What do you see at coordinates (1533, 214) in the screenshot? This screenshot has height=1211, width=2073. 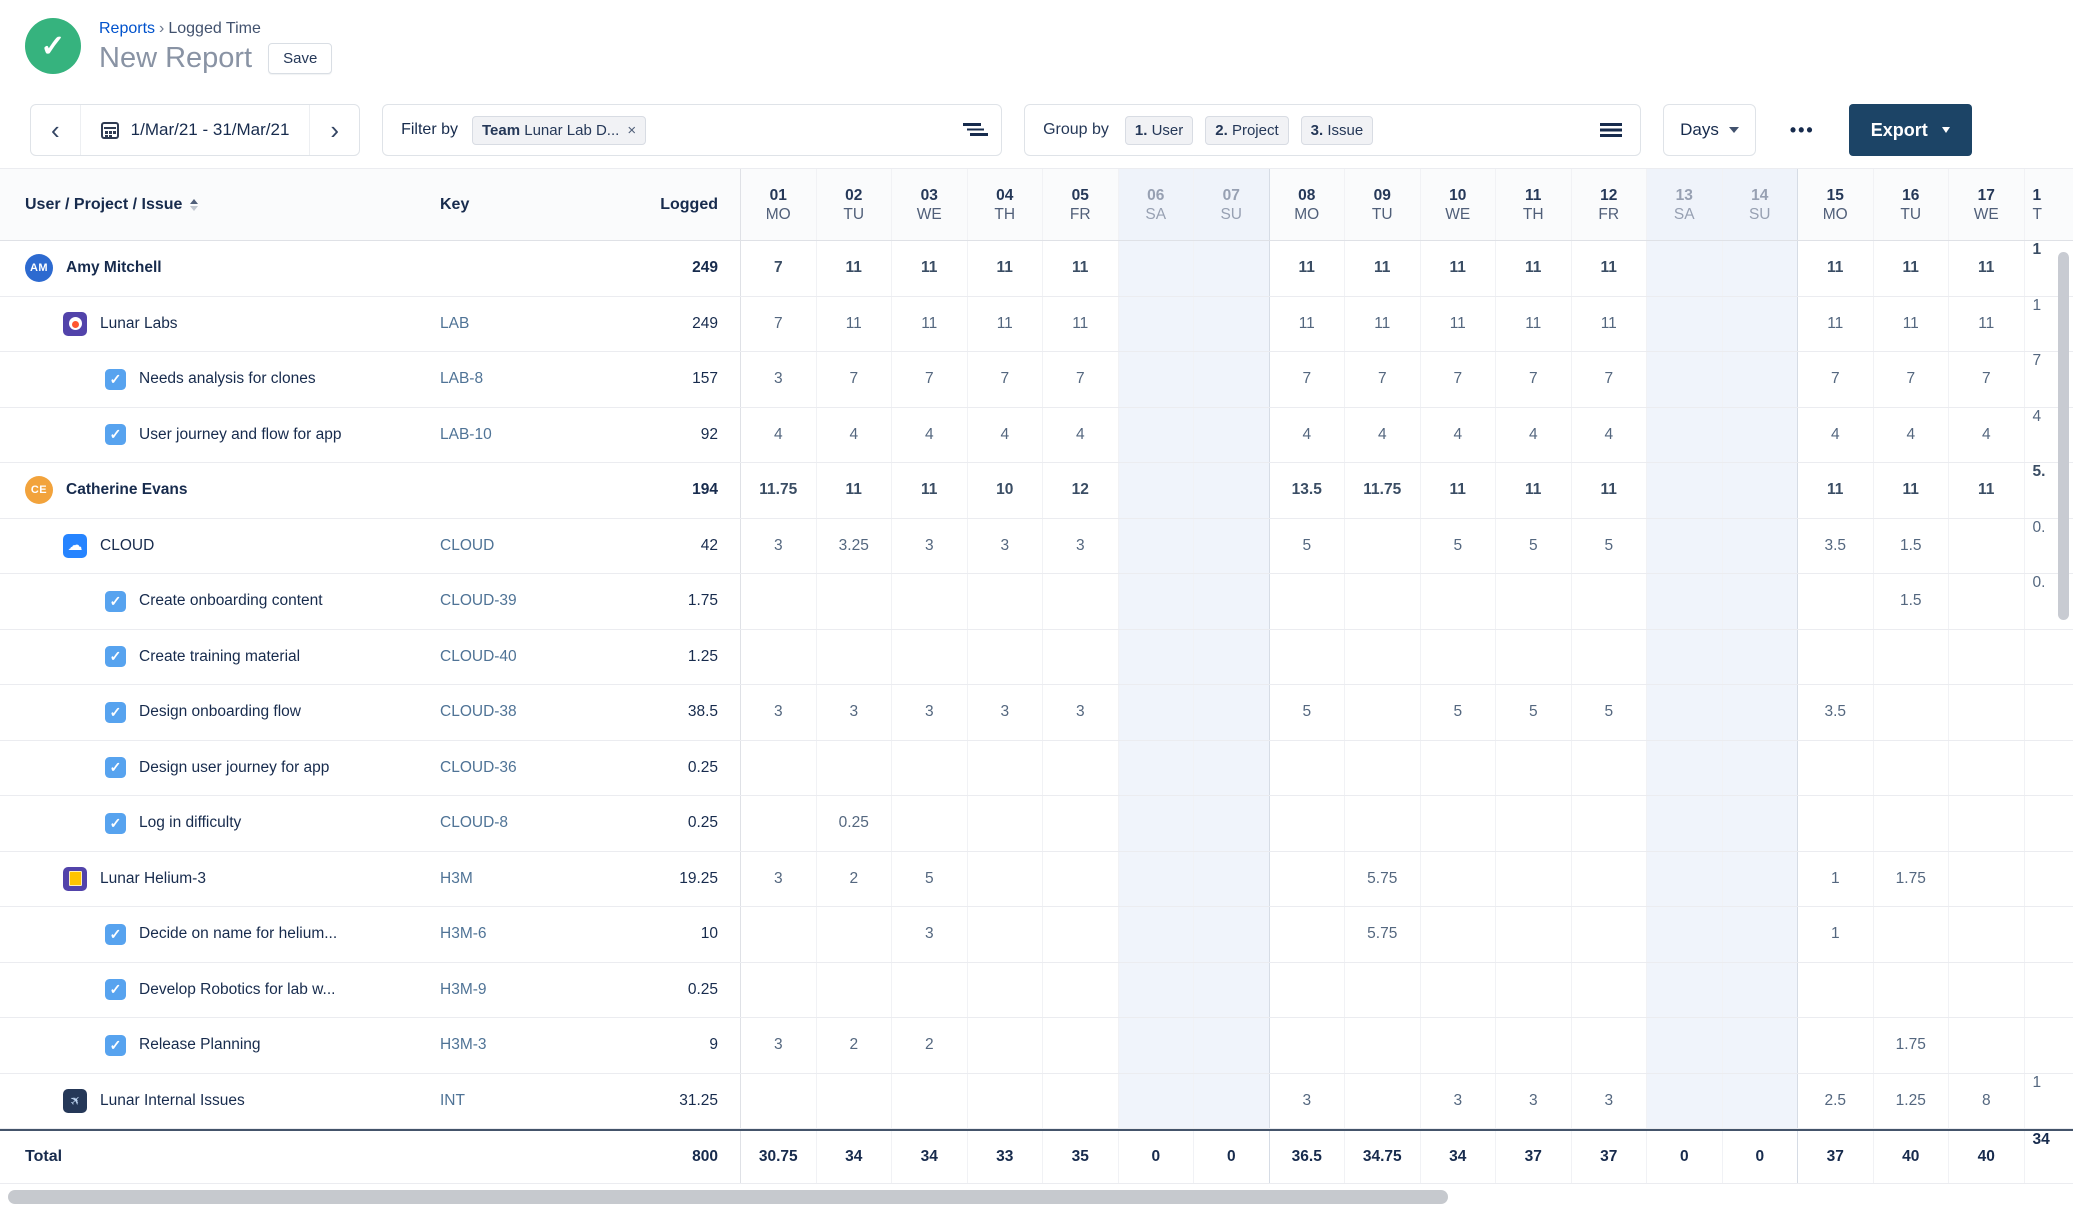 I see `day-of-week: TH` at bounding box center [1533, 214].